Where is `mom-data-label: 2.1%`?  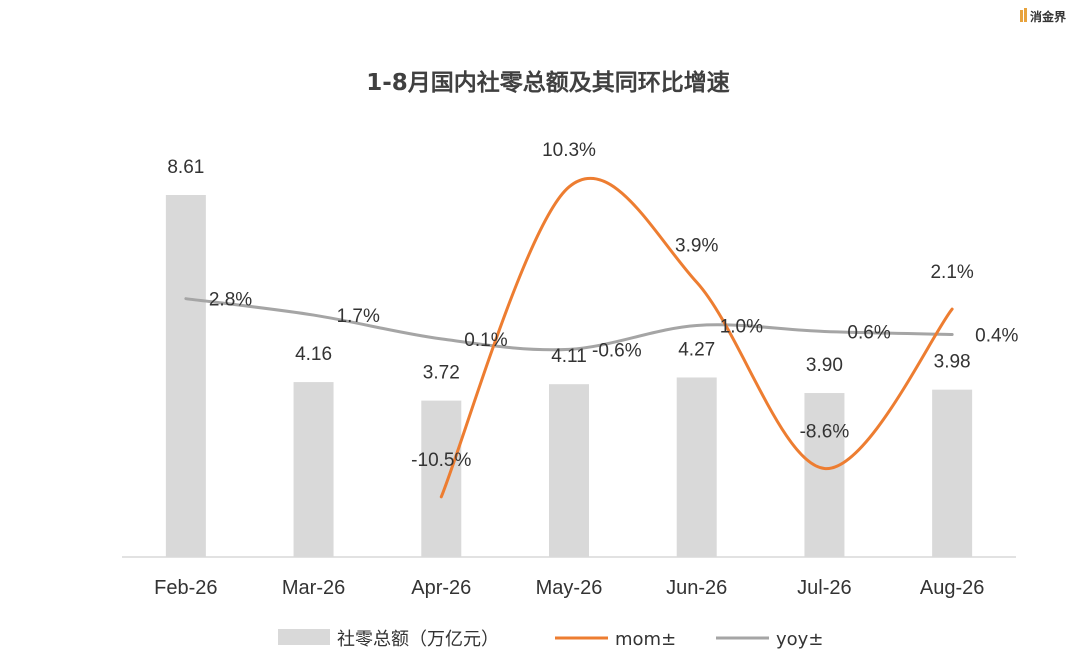 mom-data-label: 2.1% is located at coordinates (951, 272).